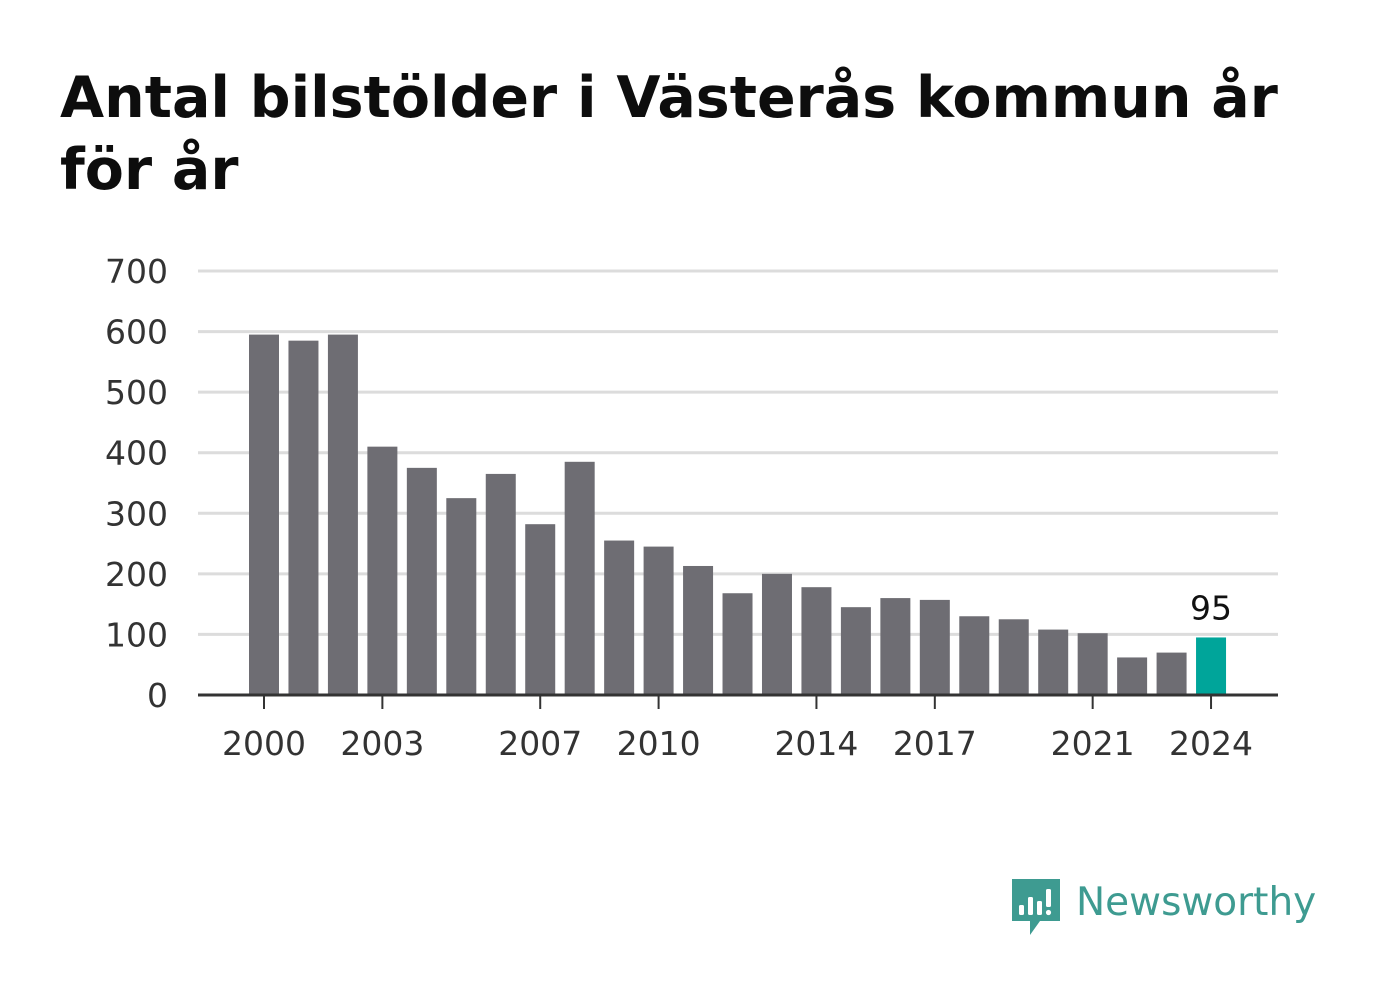 This screenshot has width=1382, height=999. What do you see at coordinates (421, 581) in the screenshot?
I see `bar-2004` at bounding box center [421, 581].